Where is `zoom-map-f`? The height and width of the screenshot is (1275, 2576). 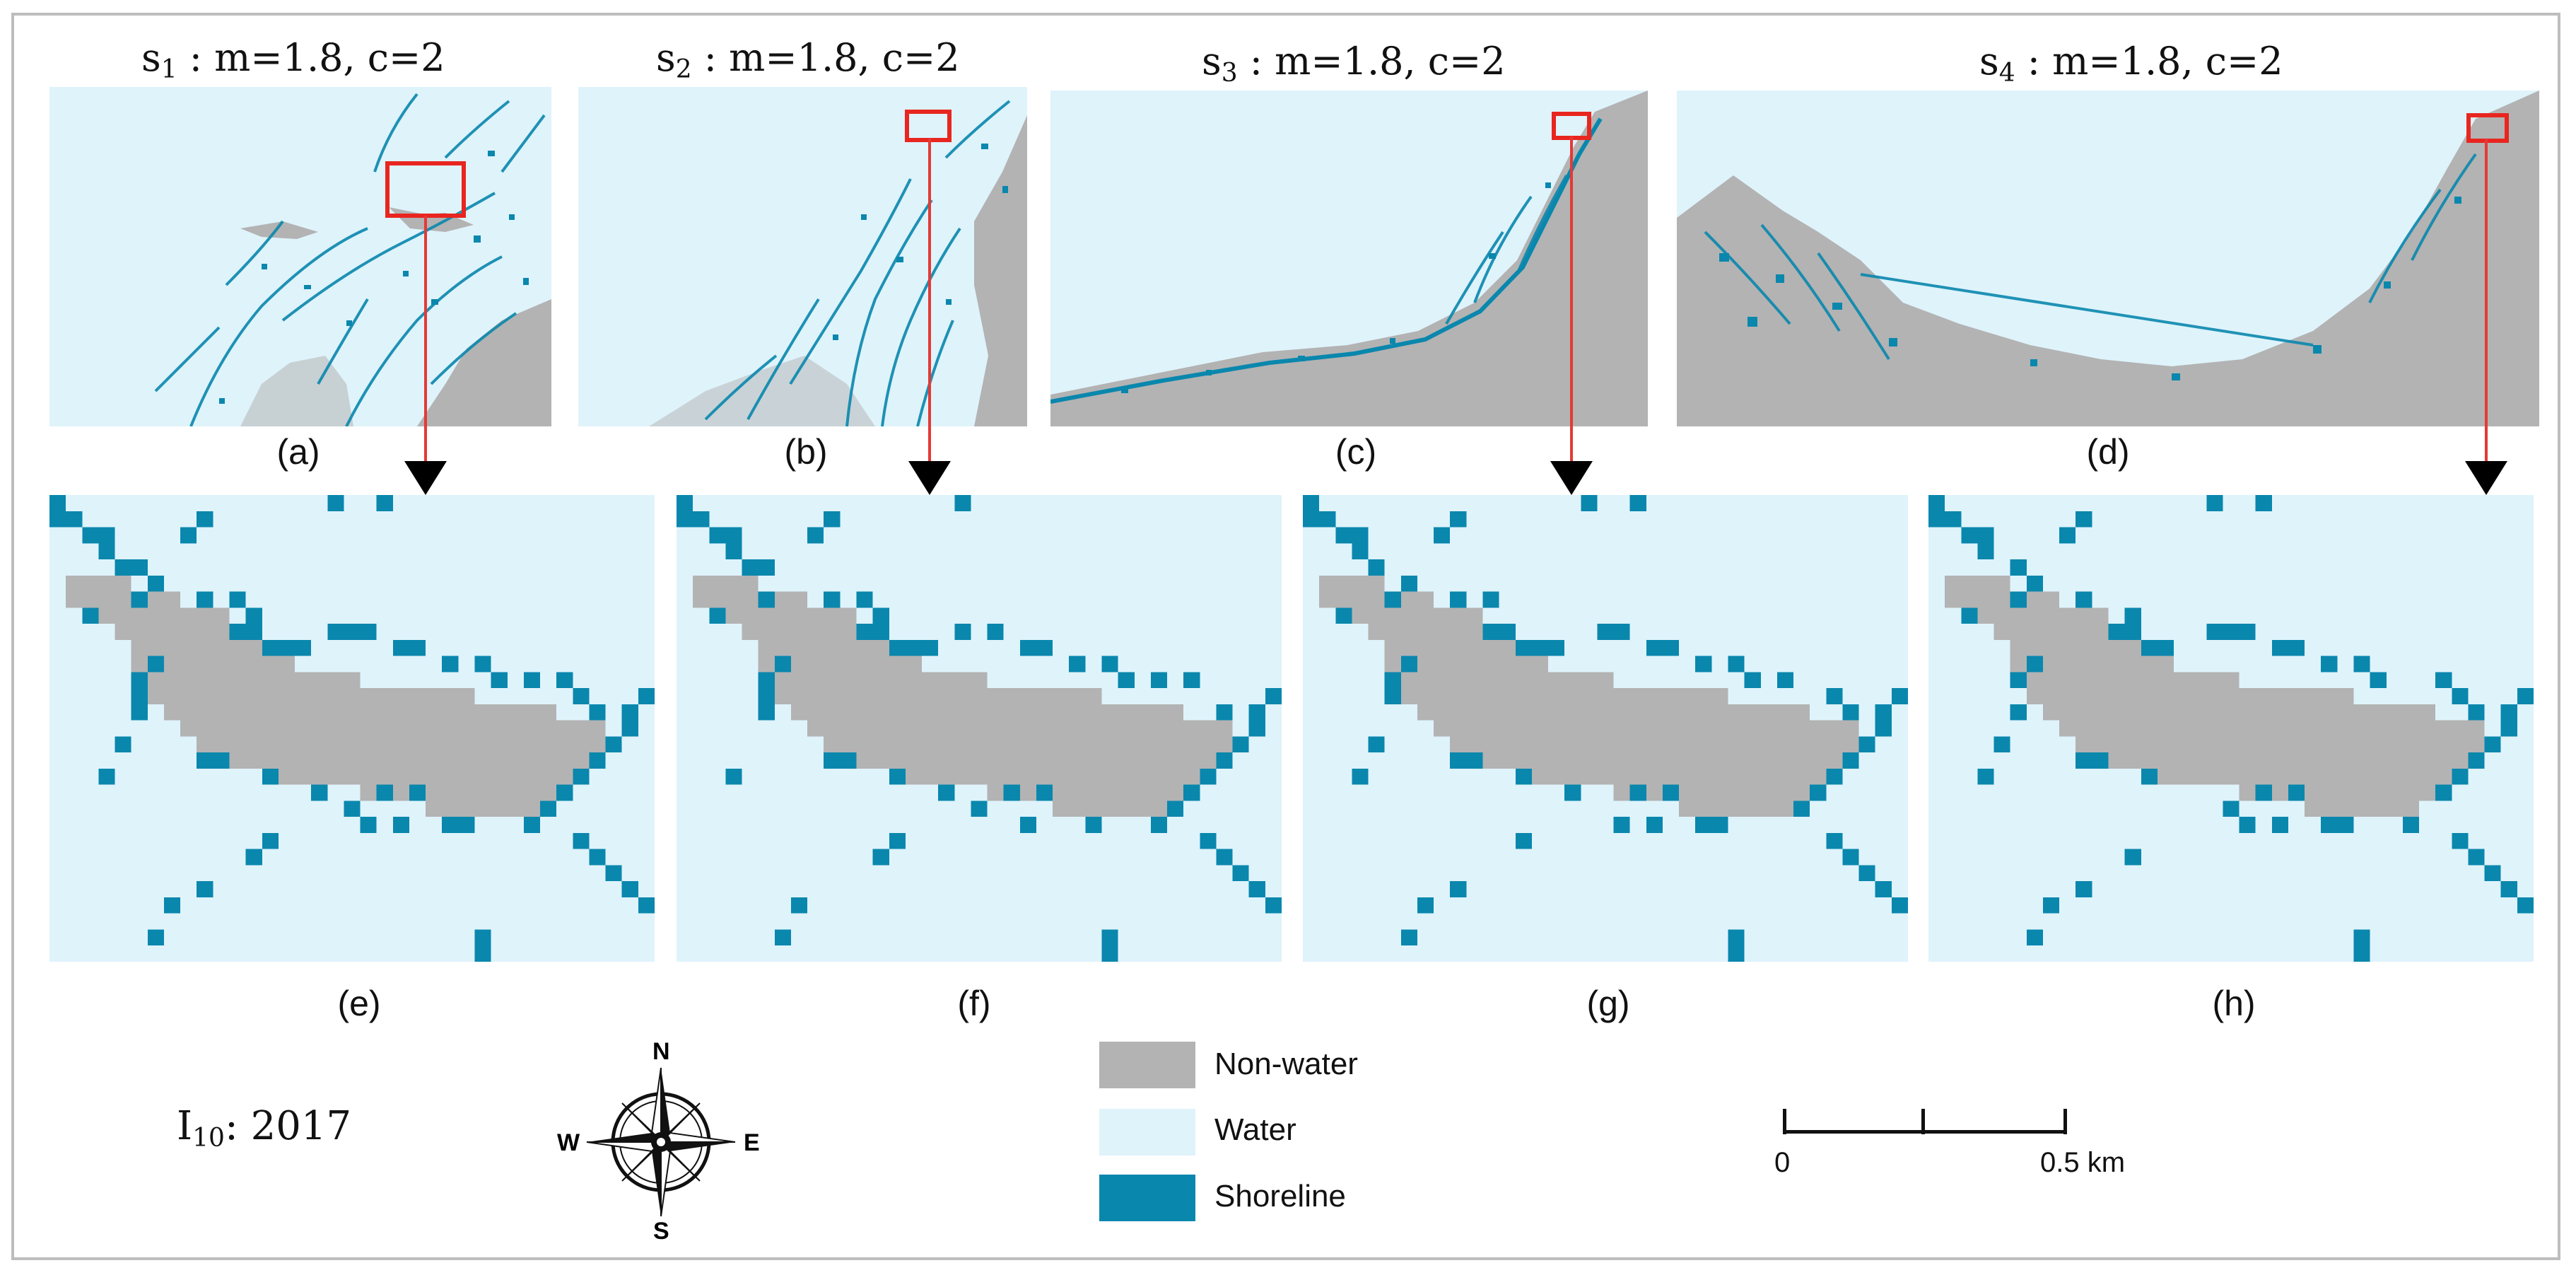
zoom-map-f is located at coordinates (980, 729).